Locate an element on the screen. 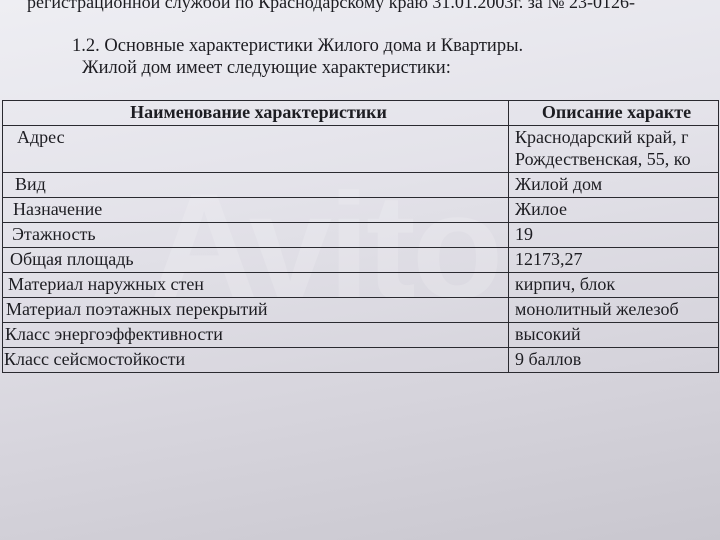 The height and width of the screenshot is (540, 720). row-name: Общая площадь is located at coordinates (255, 260).